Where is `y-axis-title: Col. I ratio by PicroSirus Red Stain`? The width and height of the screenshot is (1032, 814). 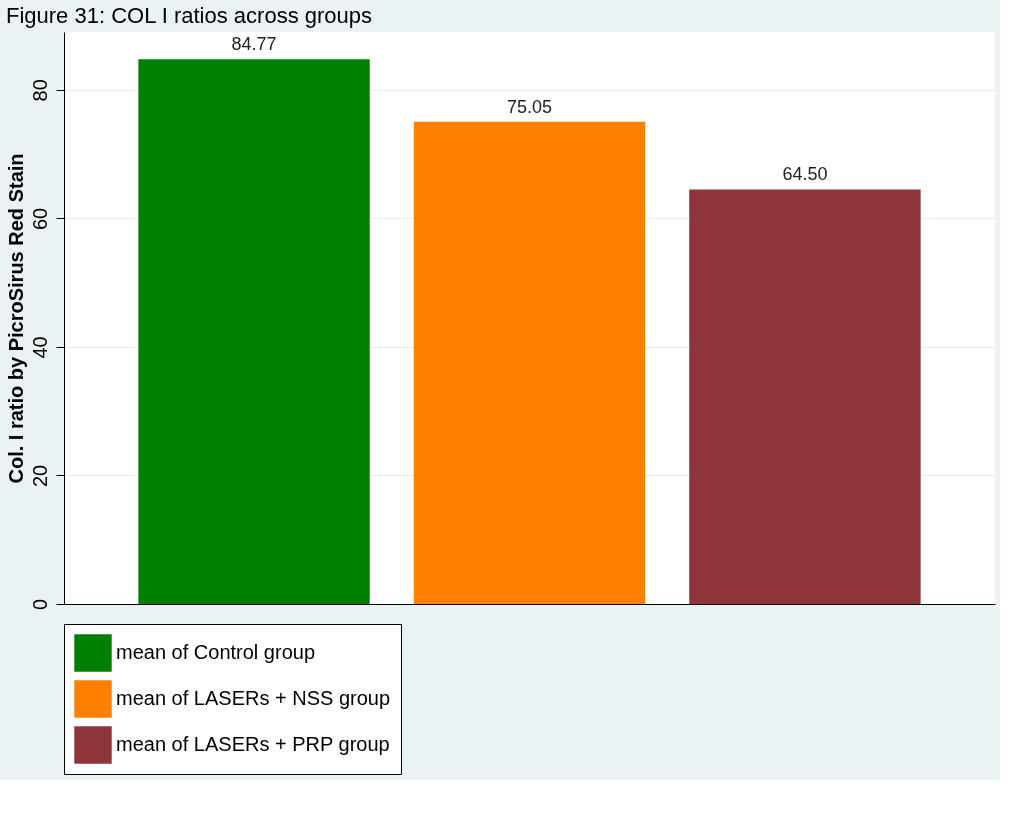 y-axis-title: Col. I ratio by PicroSirus Red Stain is located at coordinates (15, 318).